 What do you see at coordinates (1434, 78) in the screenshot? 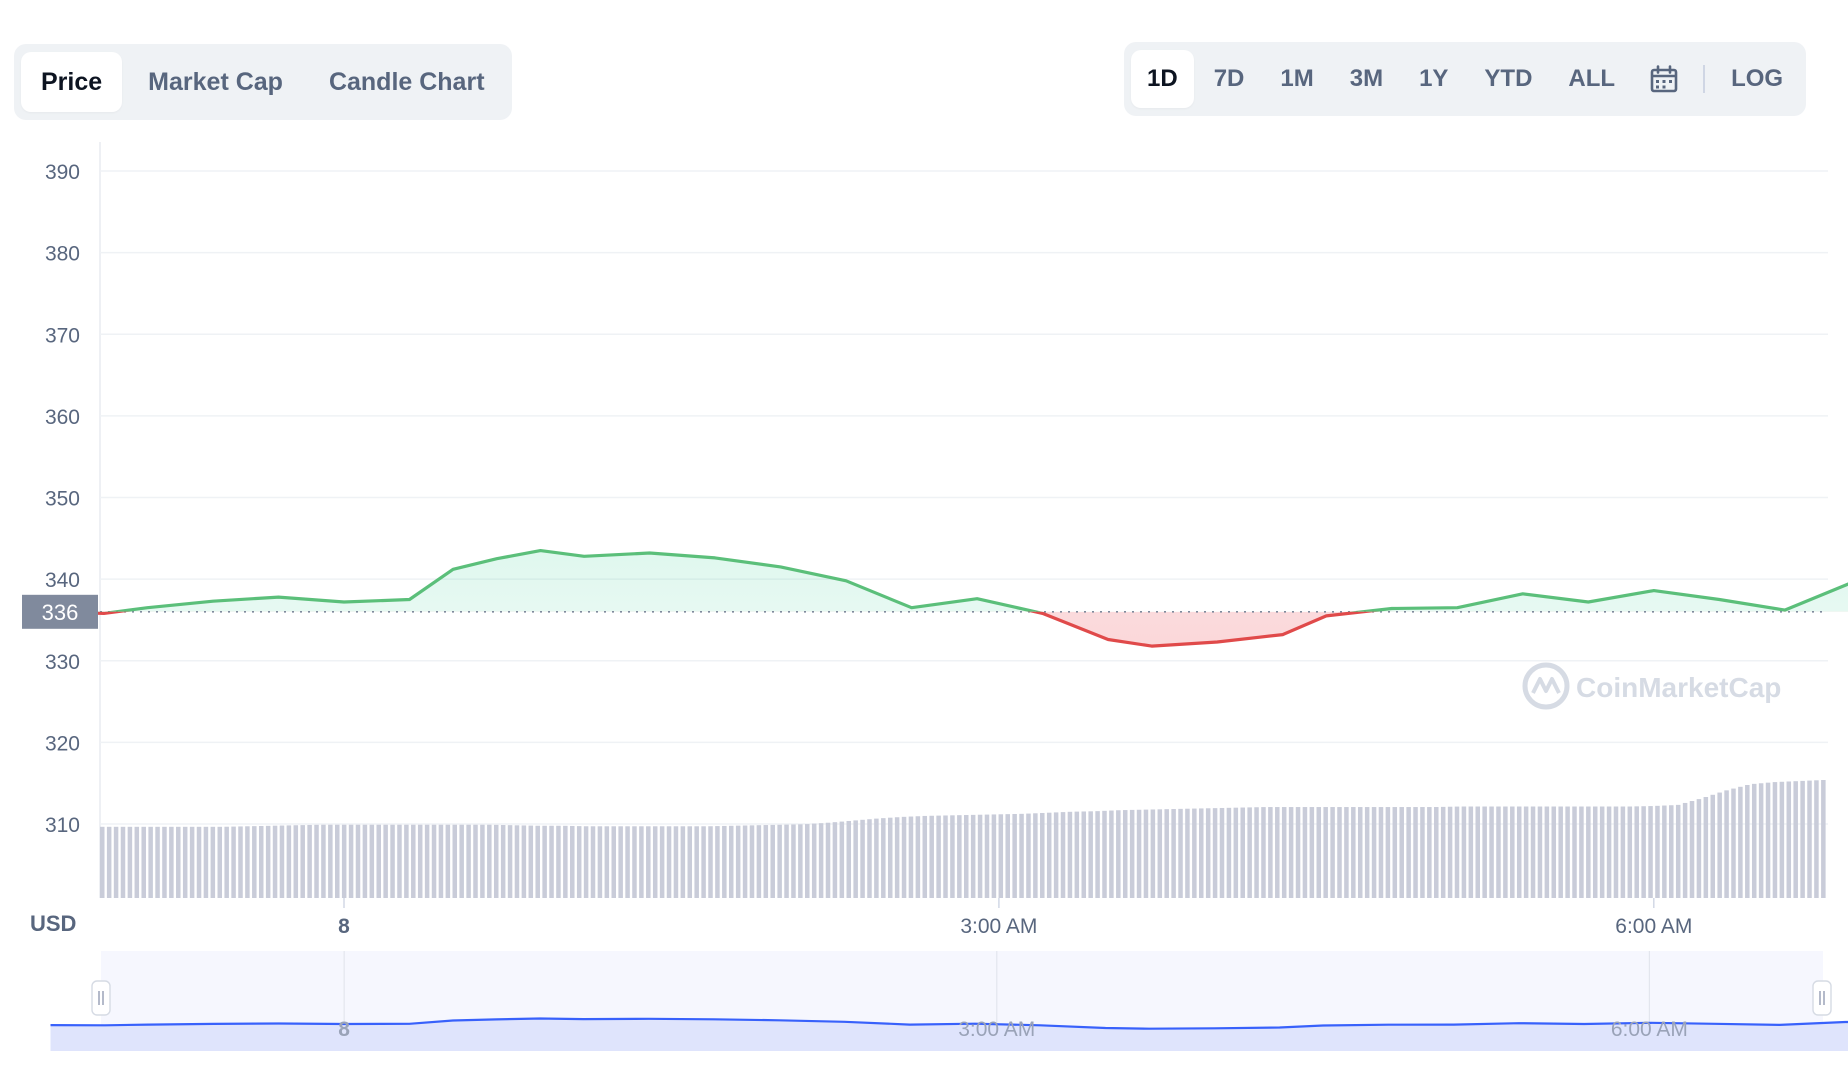
I see `range-1y-button: 1Y` at bounding box center [1434, 78].